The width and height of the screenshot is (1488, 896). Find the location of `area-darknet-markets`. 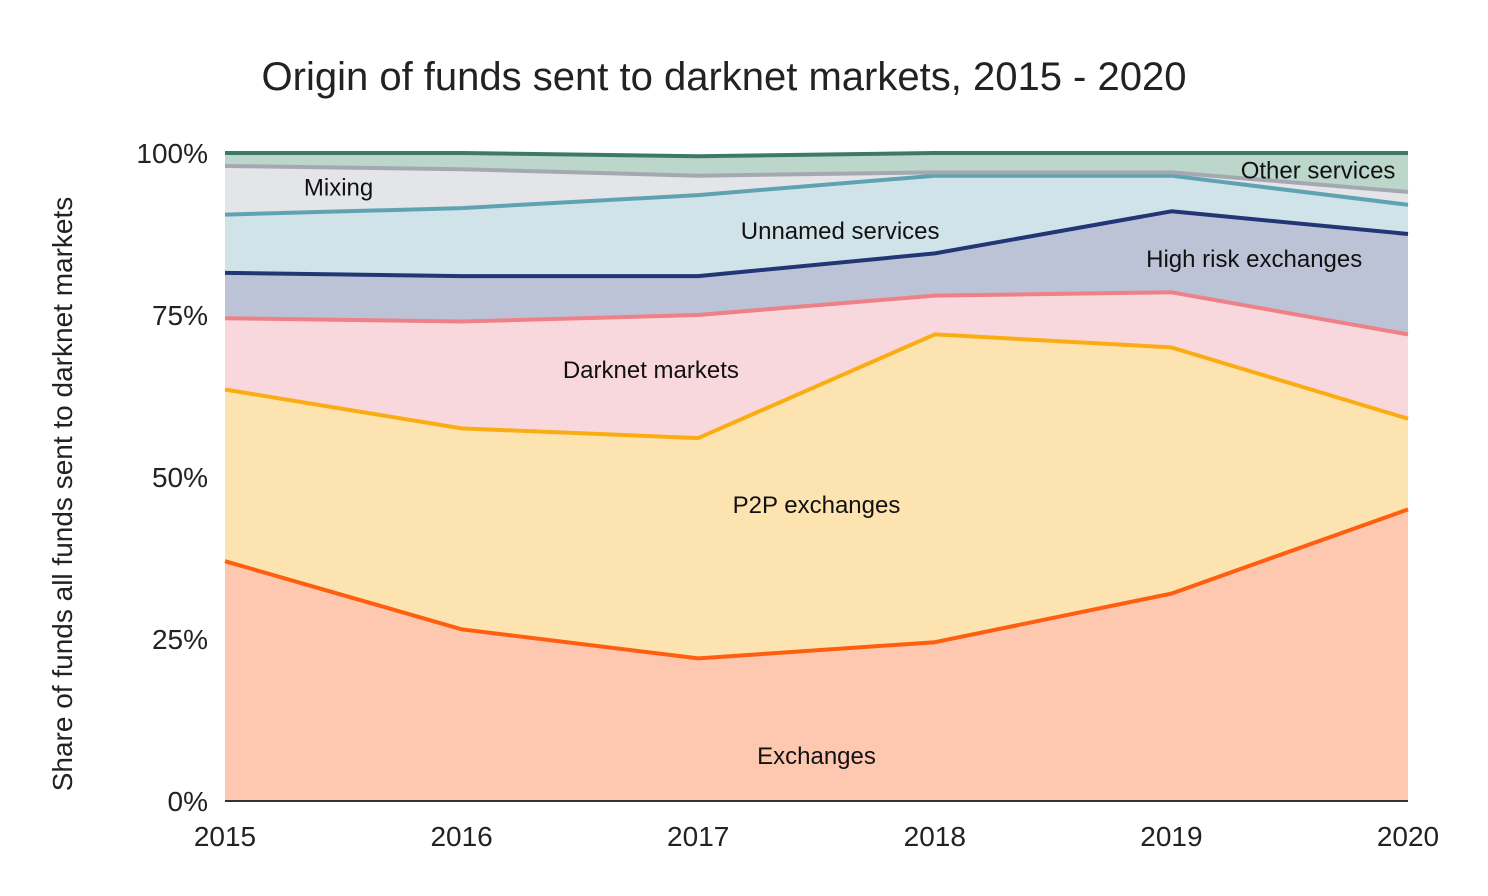

area-darknet-markets is located at coordinates (816, 365).